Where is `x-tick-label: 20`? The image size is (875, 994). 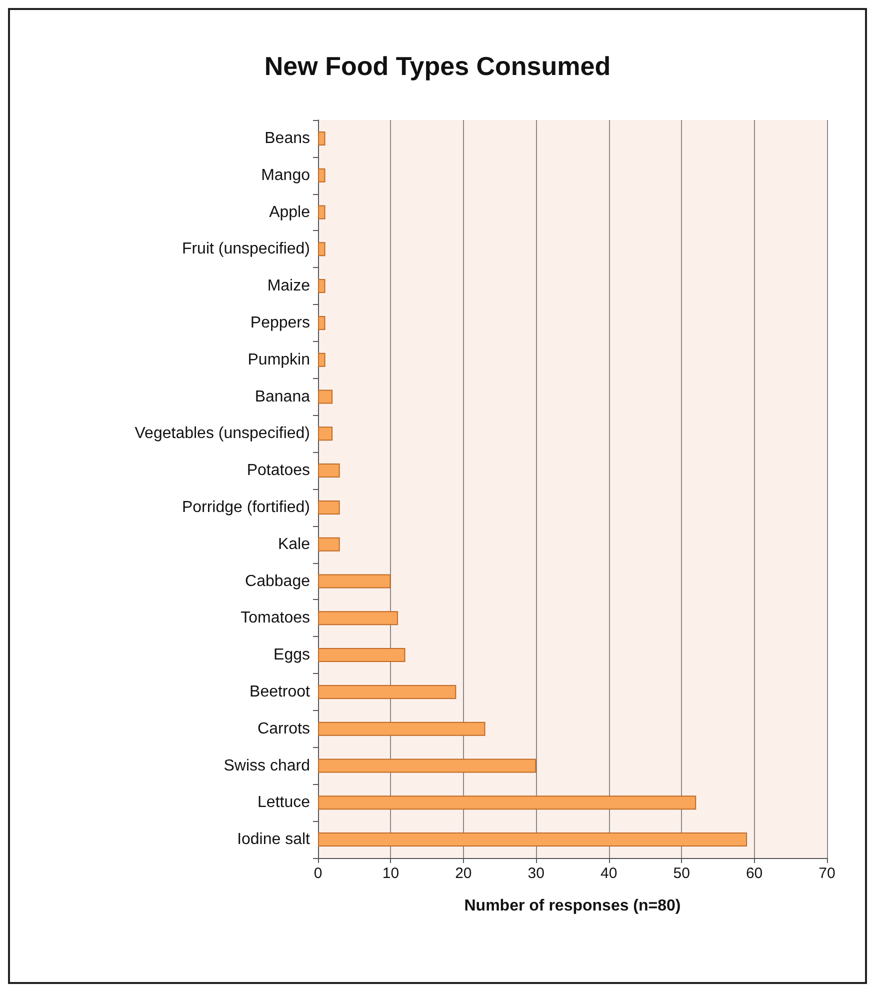
x-tick-label: 20 is located at coordinates (463, 873).